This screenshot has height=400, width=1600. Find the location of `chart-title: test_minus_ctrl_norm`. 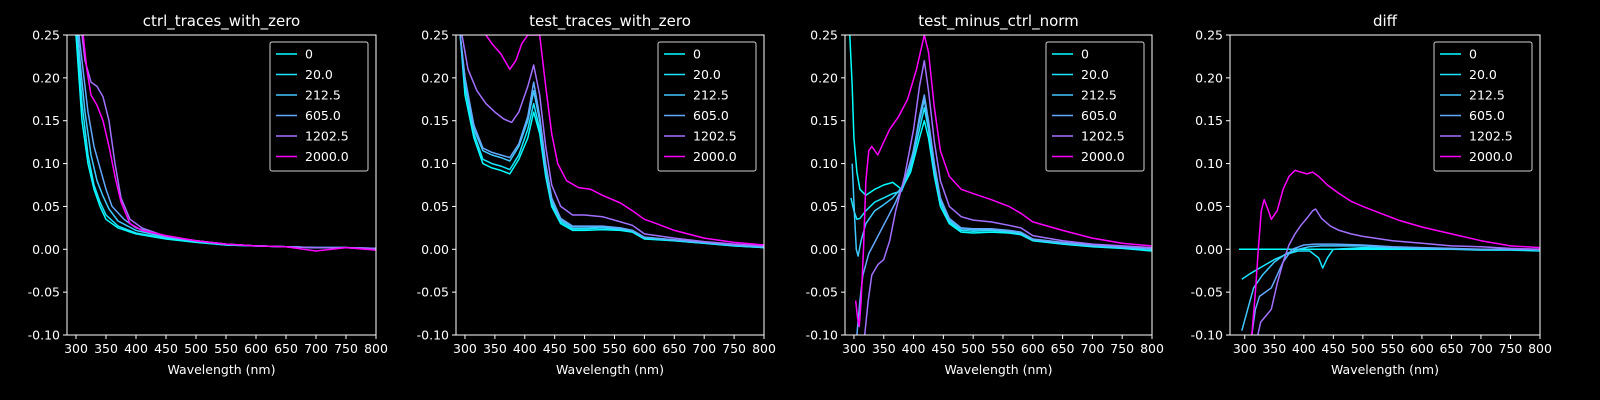

chart-title: test_minus_ctrl_norm is located at coordinates (998, 21).